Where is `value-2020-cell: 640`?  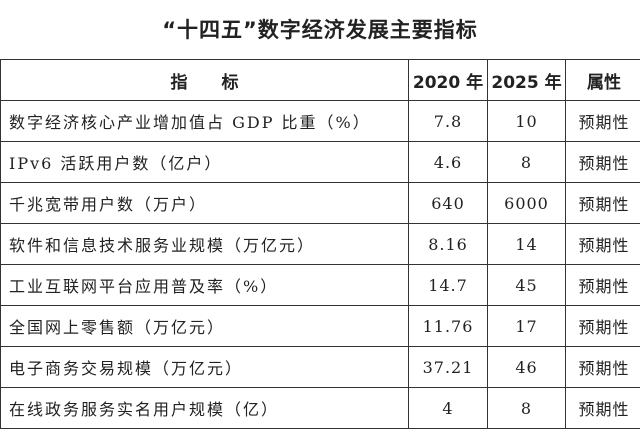 value-2020-cell: 640 is located at coordinates (448, 203).